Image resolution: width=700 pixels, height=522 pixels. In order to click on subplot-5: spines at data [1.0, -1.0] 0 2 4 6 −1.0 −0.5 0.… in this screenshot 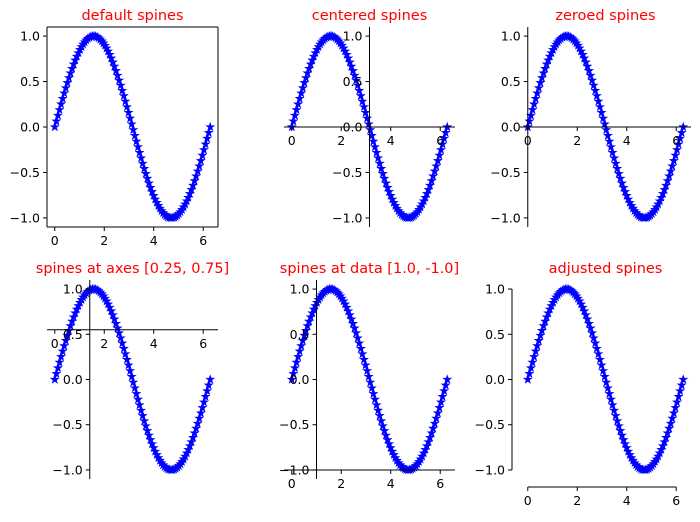, I will do `click(369, 376)`.